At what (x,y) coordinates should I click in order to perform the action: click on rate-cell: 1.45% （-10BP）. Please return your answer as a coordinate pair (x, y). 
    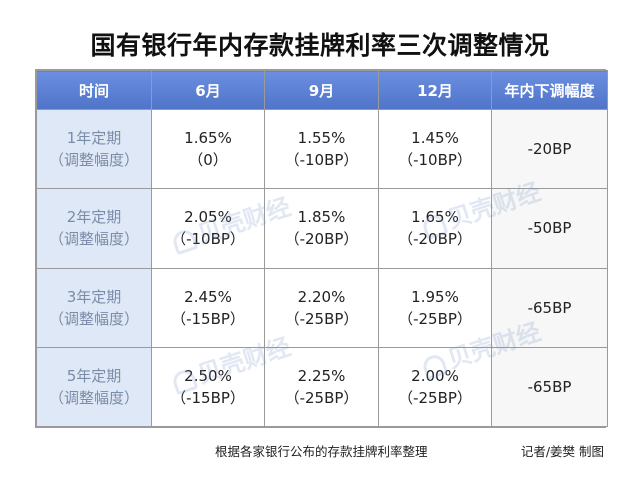
    Looking at the image, I should click on (435, 149).